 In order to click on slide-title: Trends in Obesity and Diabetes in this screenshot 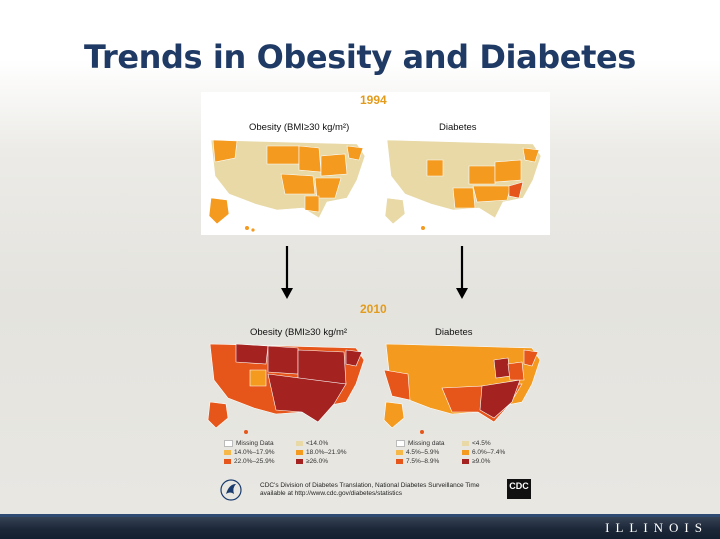, I will do `click(360, 57)`.